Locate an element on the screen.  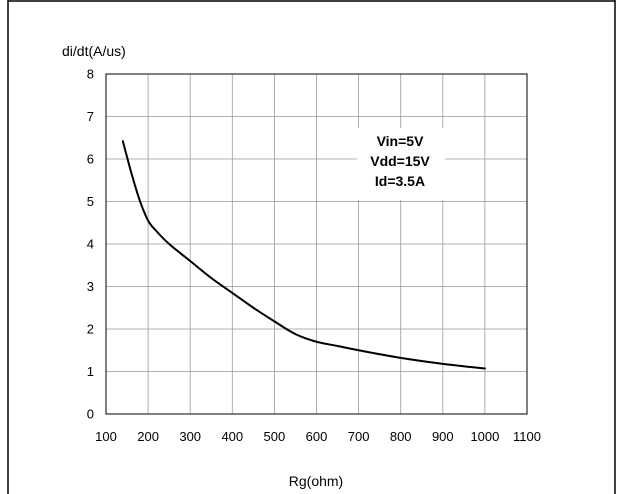
y-axis-title: di/dt(A/us) is located at coordinates (94, 51).